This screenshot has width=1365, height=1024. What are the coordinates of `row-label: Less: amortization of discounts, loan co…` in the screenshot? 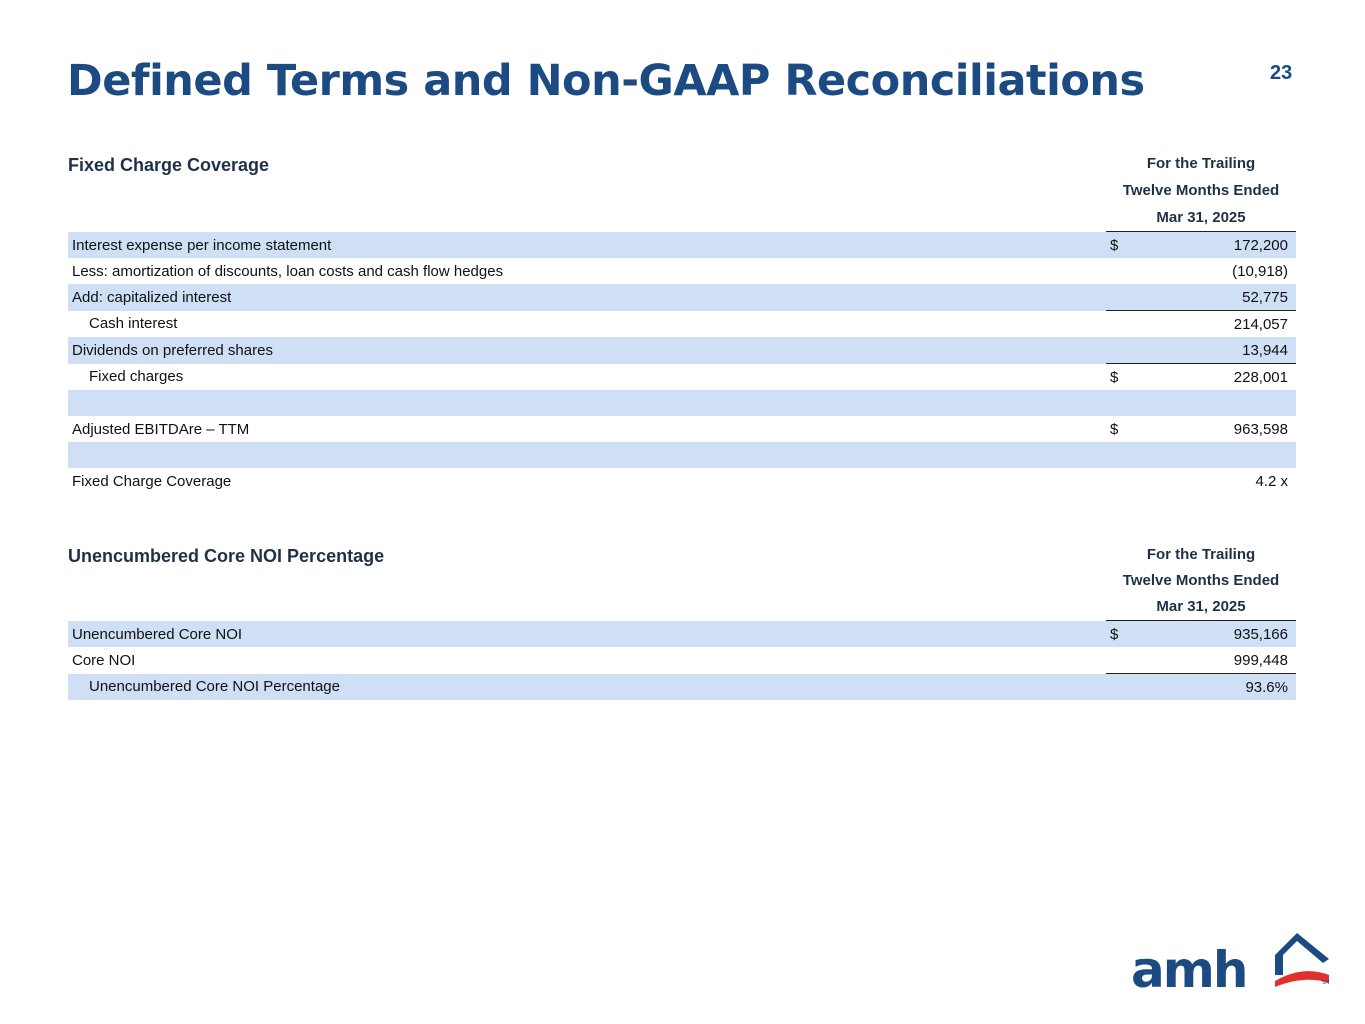 It's located at (288, 271).